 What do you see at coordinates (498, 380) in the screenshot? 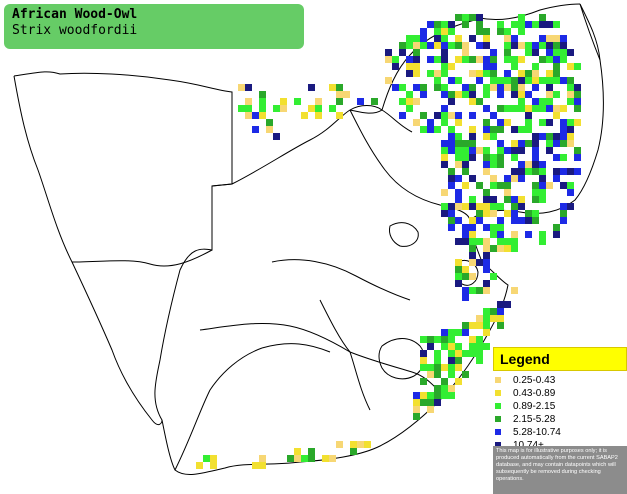
I see `legend-swatch` at bounding box center [498, 380].